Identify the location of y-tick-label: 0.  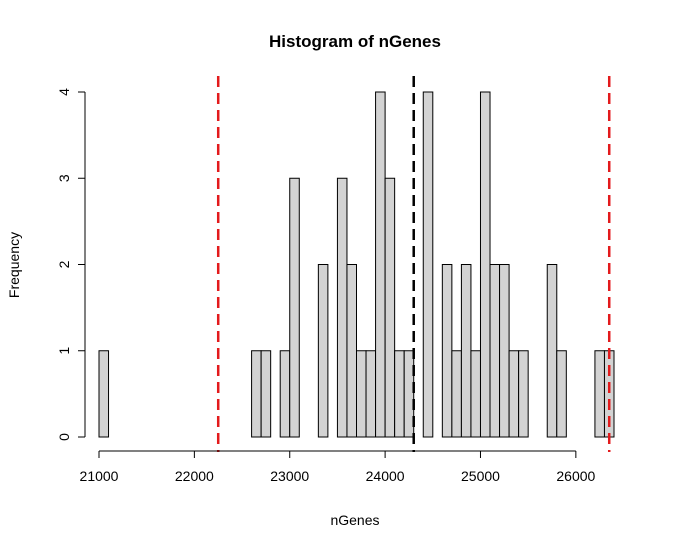
(64, 437).